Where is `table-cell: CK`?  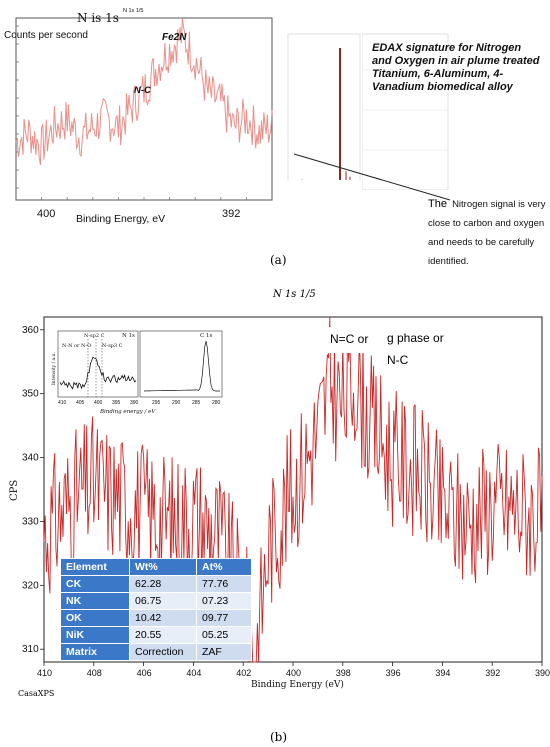
table-cell: CK is located at coordinates (95, 584).